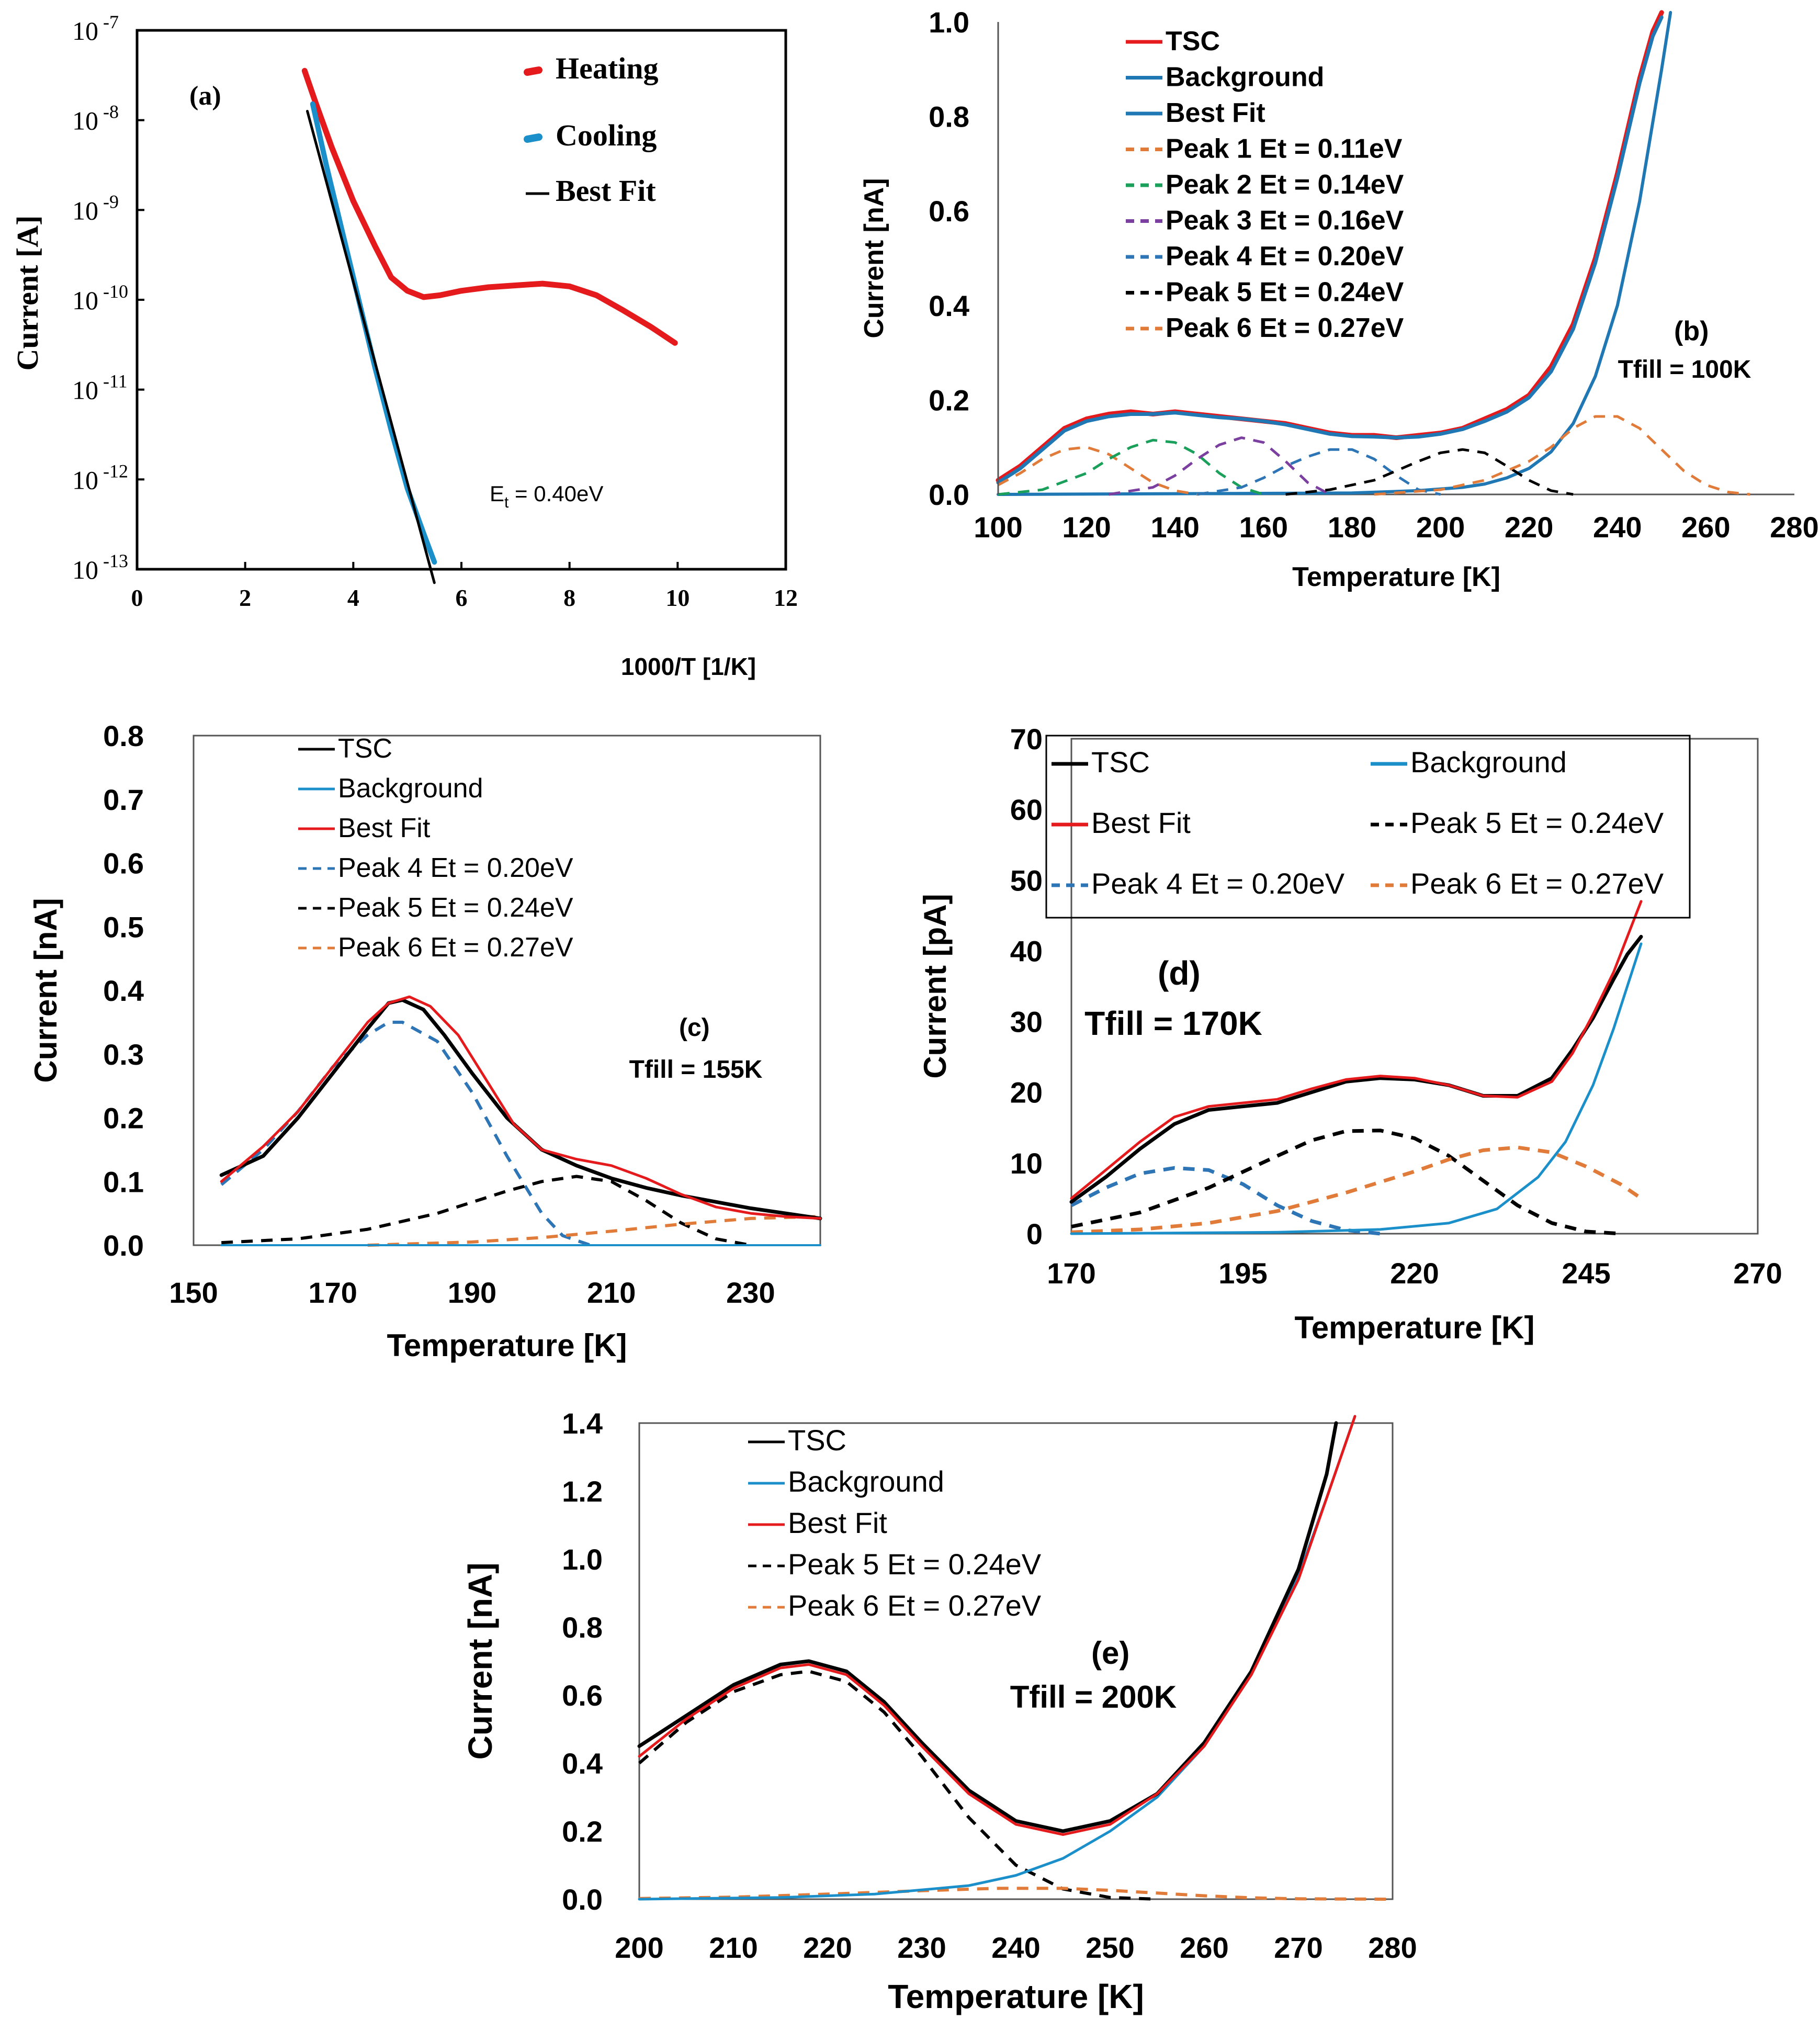 This screenshot has height=2019, width=1820. What do you see at coordinates (100, 477) in the screenshot?
I see `y-tick-label: 10 -12` at bounding box center [100, 477].